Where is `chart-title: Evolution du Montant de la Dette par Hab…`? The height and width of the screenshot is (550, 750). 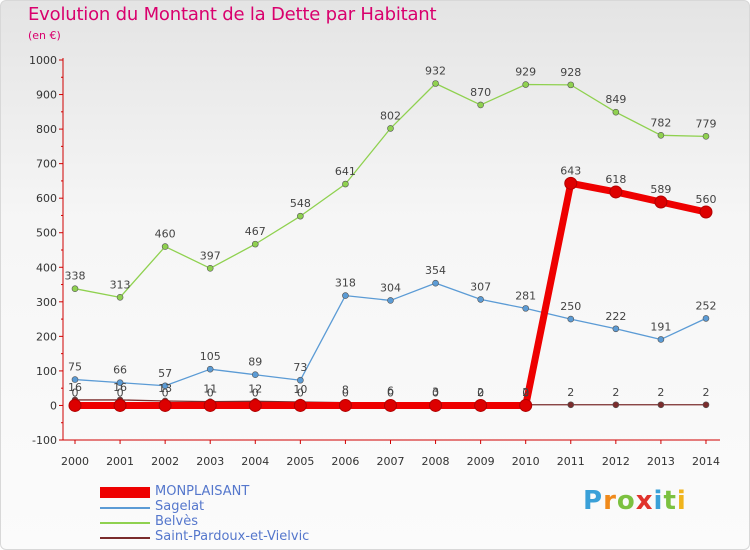 chart-title: Evolution du Montant de la Dette par Hab… is located at coordinates (232, 14).